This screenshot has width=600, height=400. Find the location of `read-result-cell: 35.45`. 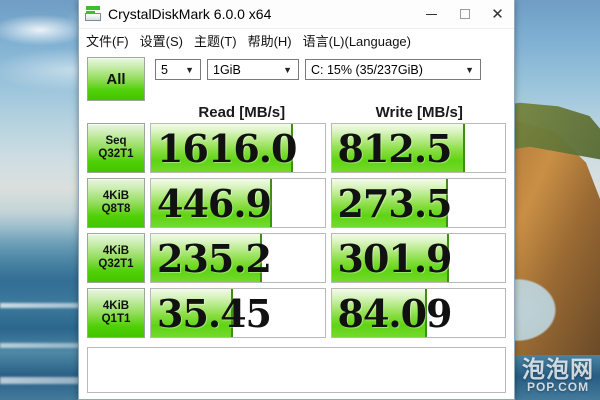

read-result-cell: 35.45 is located at coordinates (238, 313).